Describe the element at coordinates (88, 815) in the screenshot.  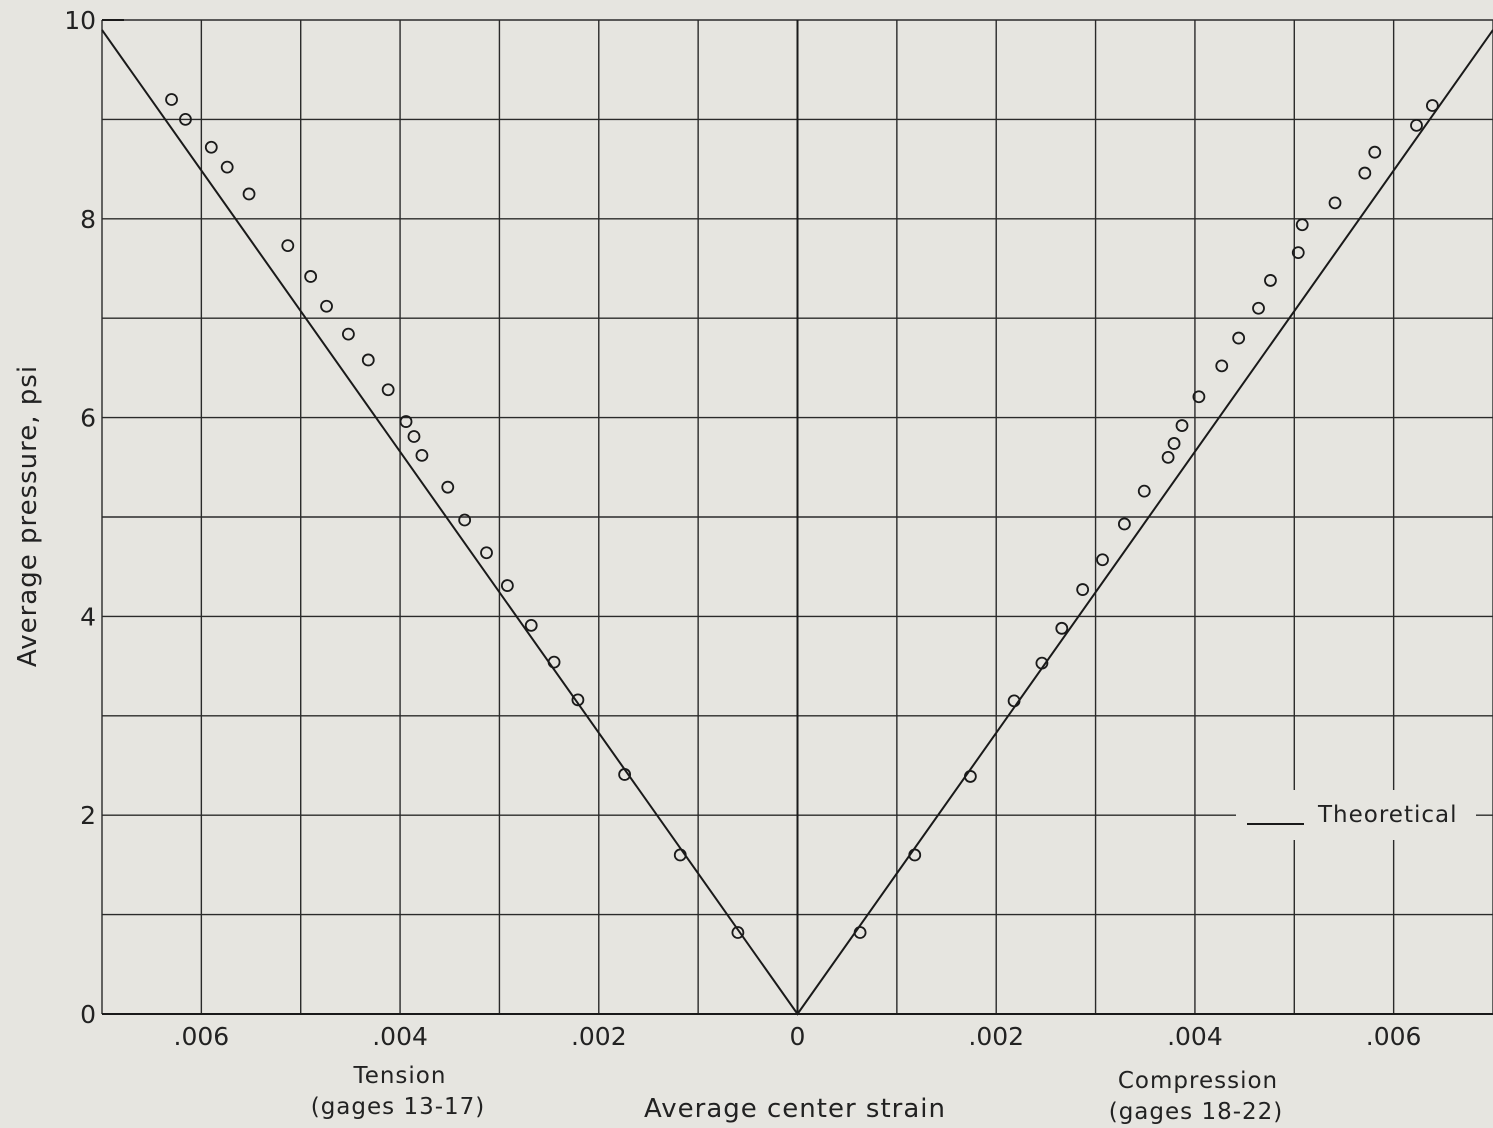
I see `y-tick-label: 2` at that location.